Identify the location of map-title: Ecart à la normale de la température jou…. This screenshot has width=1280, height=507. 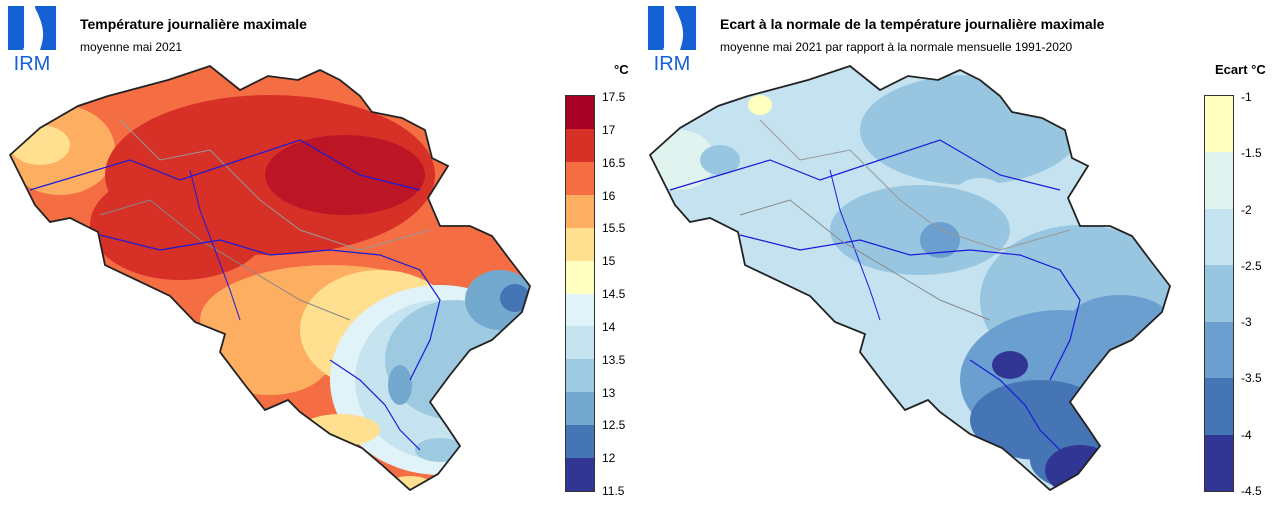
(912, 24).